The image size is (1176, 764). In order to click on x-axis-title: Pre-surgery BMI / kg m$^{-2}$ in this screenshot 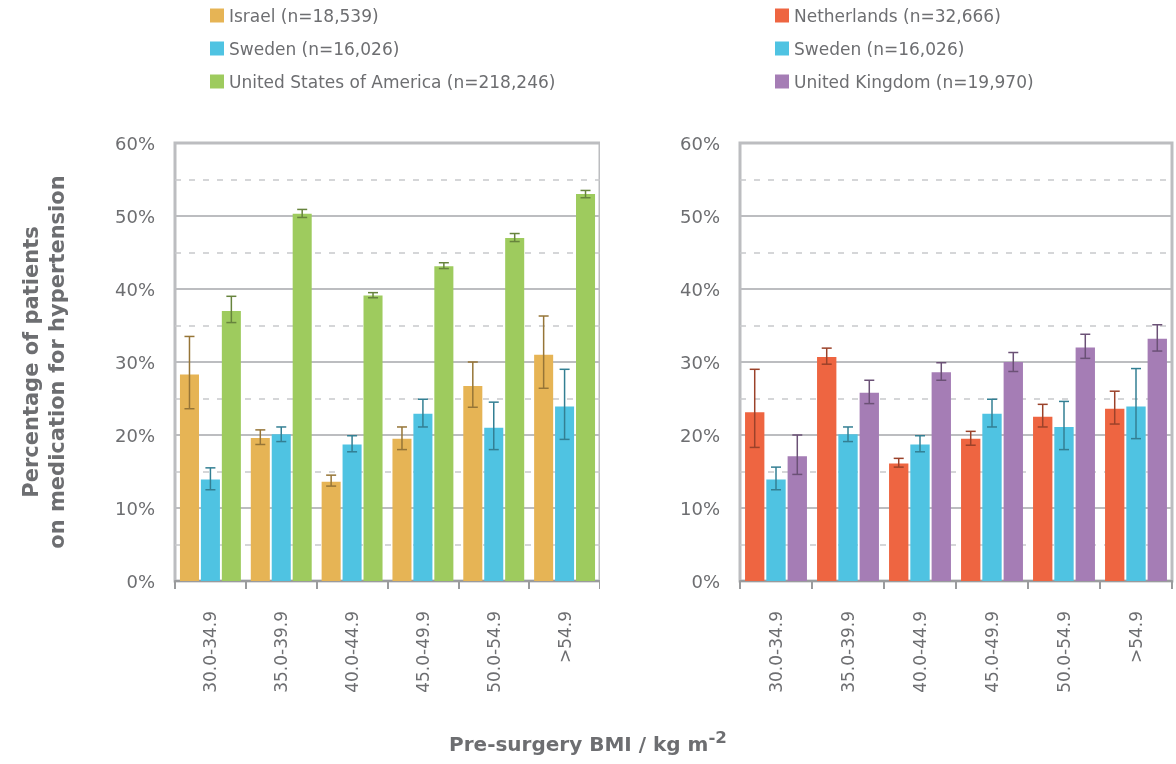, I will do `click(588, 742)`.